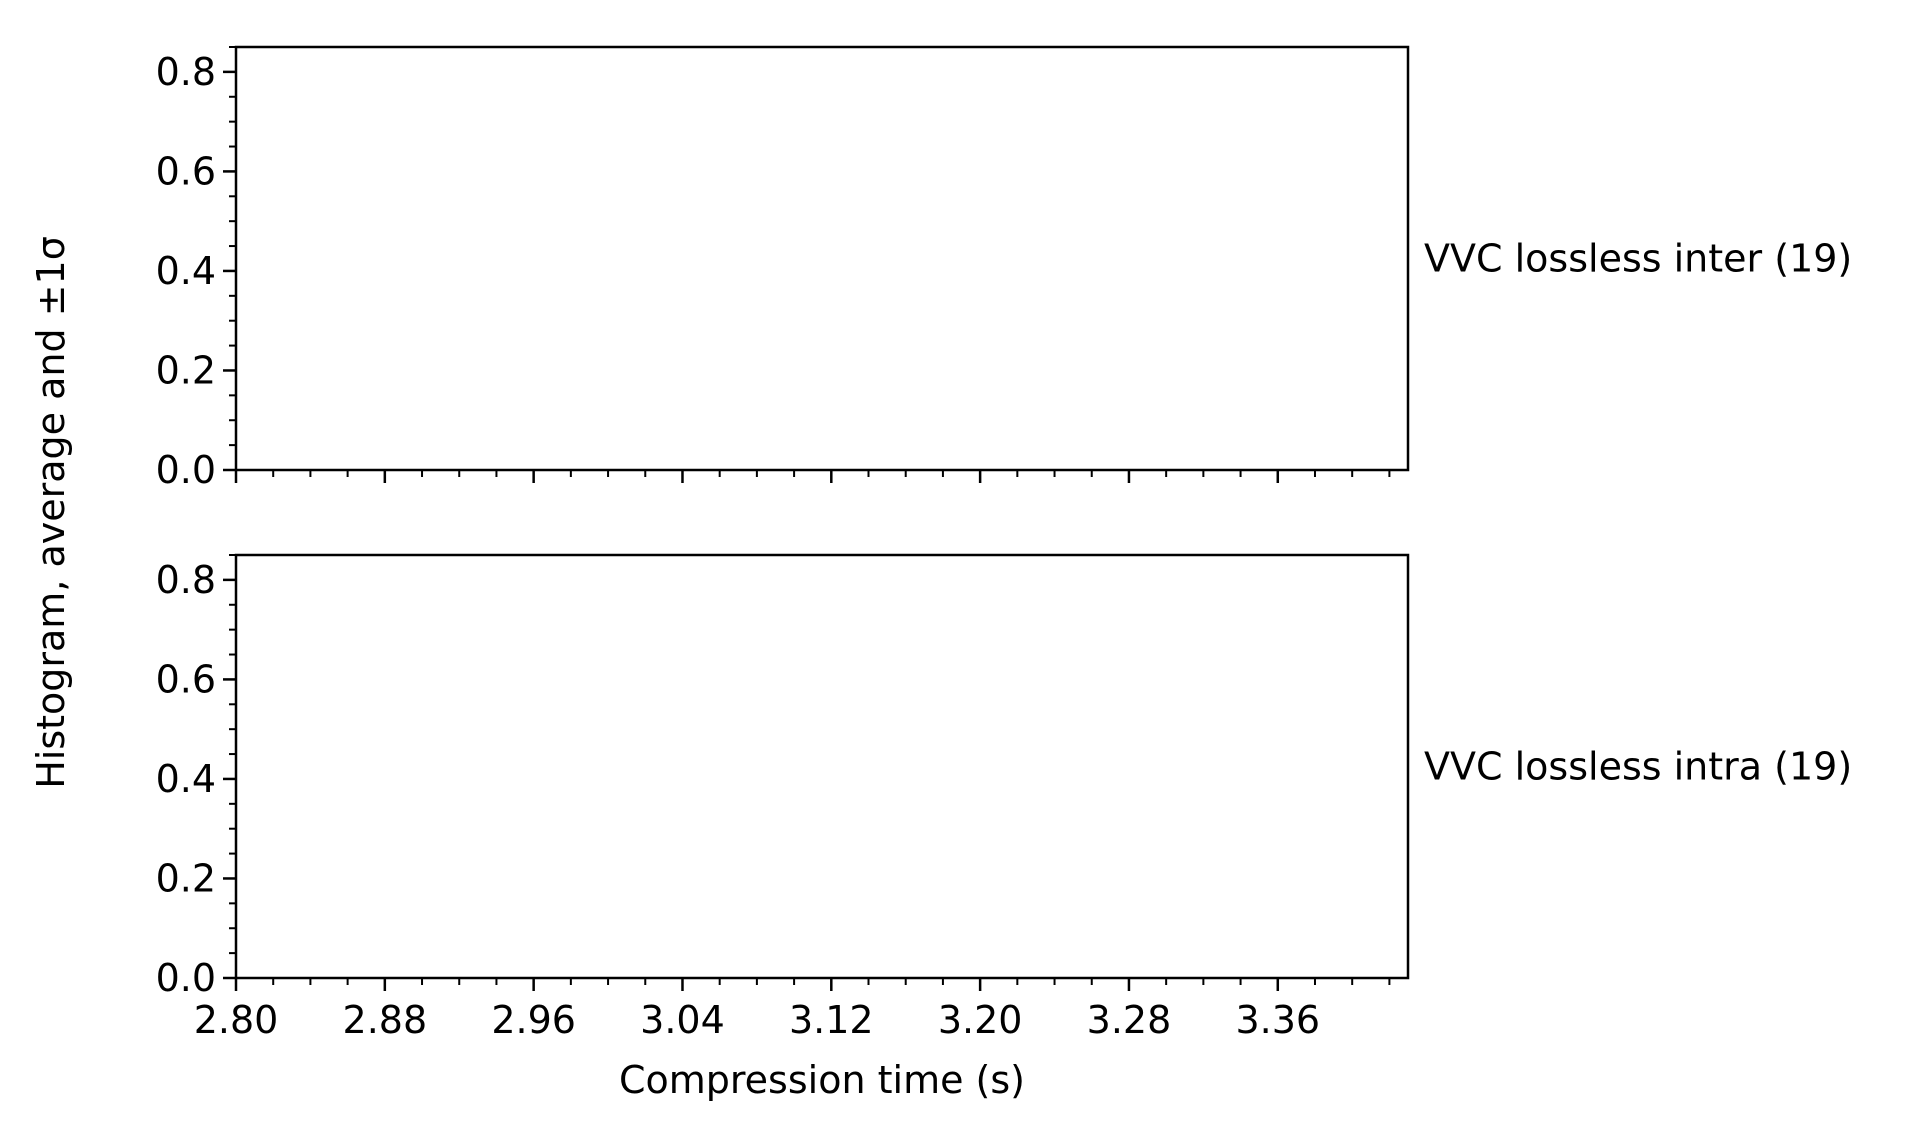 This screenshot has width=1912, height=1130. Describe the element at coordinates (51, 512) in the screenshot. I see `y-axis-title: Histogram, average and ±1σ` at that location.